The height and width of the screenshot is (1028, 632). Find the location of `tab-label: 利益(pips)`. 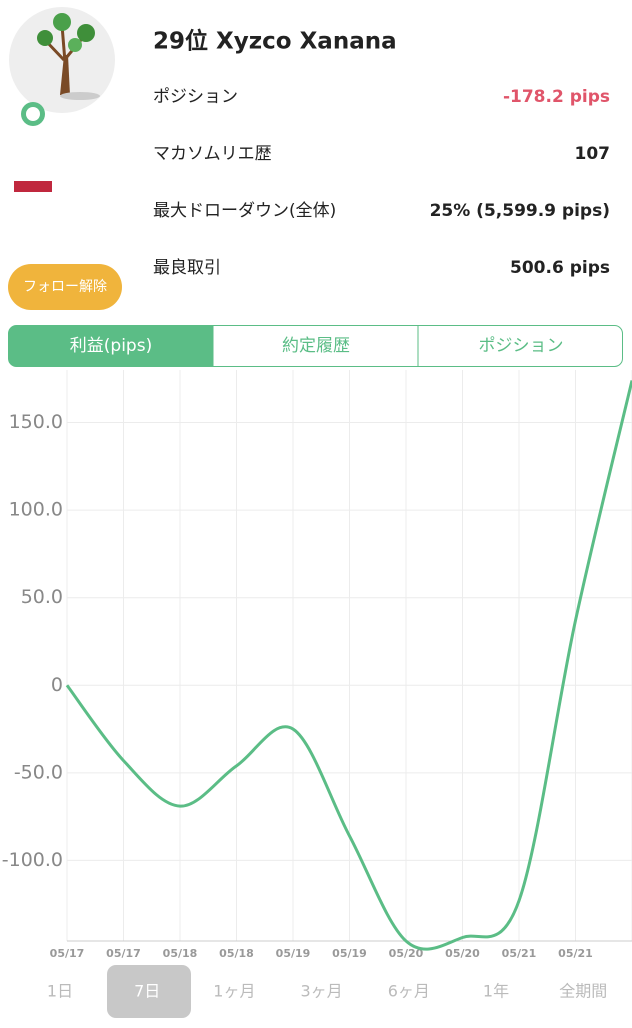

tab-label: 利益(pips) is located at coordinates (111, 346).